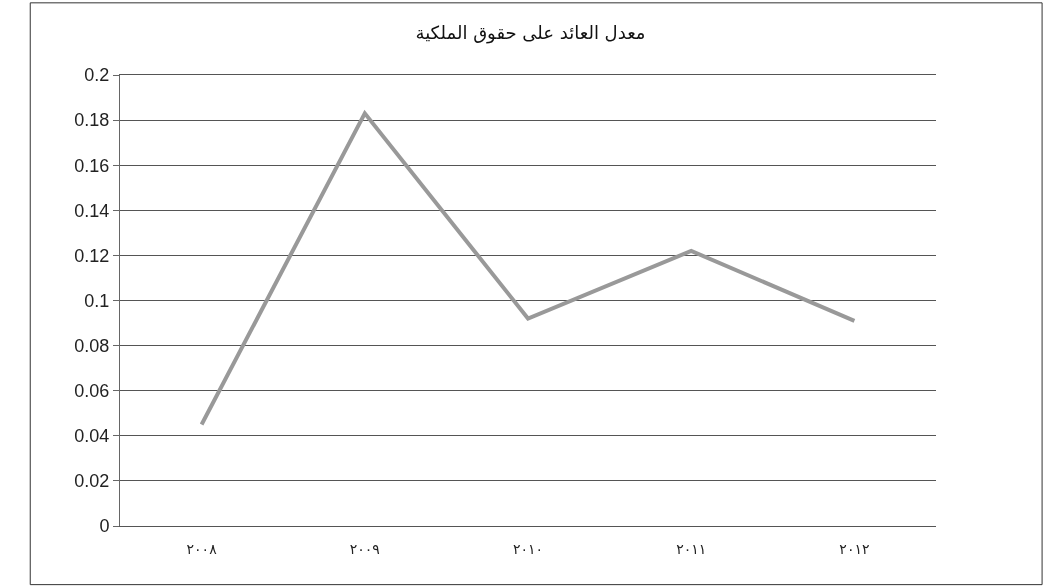  What do you see at coordinates (92, 481) in the screenshot?
I see `y-tick-label: 0.02` at bounding box center [92, 481].